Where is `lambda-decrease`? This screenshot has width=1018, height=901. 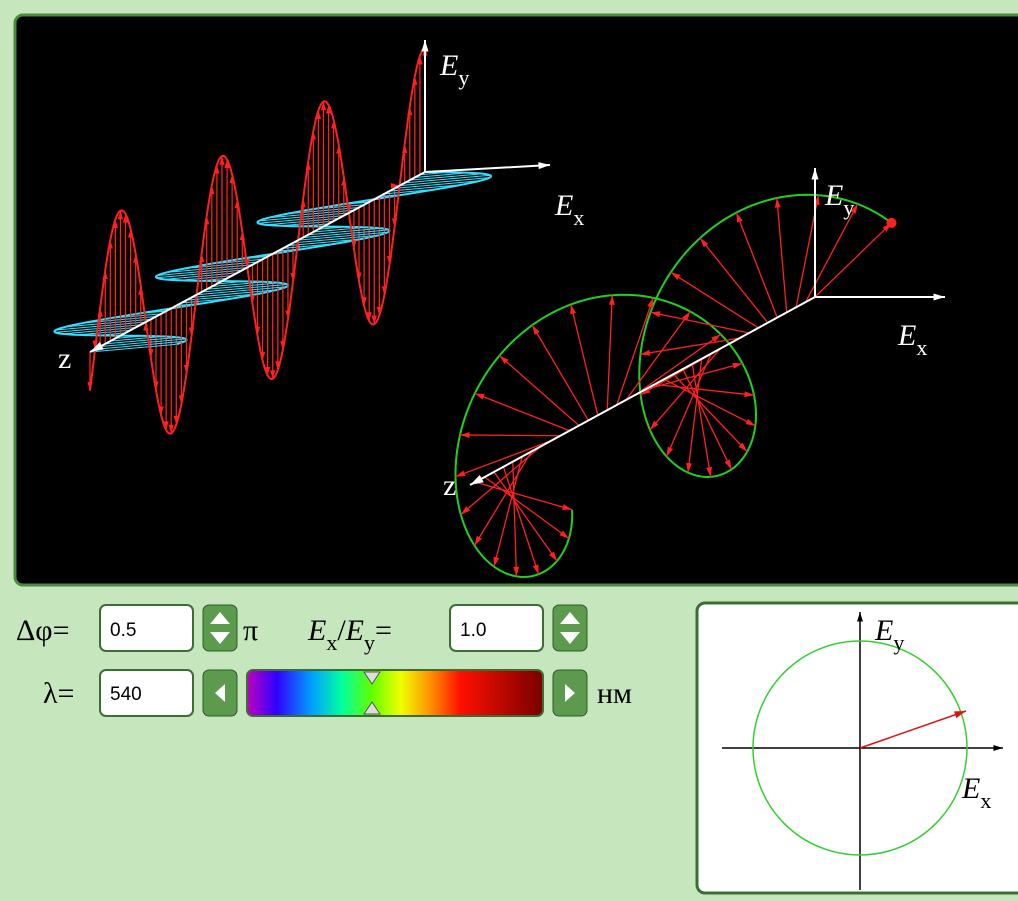
lambda-decrease is located at coordinates (220, 693).